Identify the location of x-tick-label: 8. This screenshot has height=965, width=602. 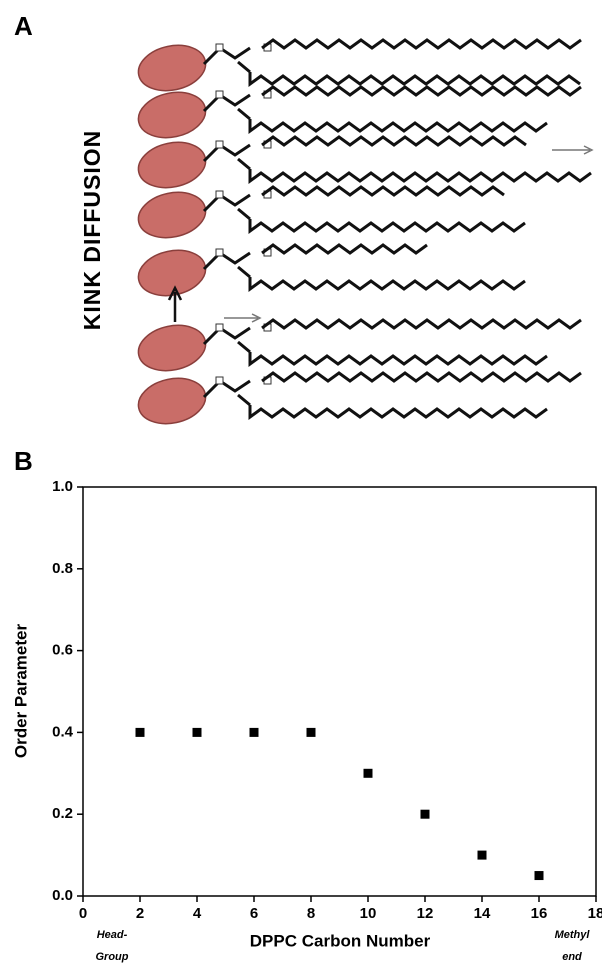
(311, 913).